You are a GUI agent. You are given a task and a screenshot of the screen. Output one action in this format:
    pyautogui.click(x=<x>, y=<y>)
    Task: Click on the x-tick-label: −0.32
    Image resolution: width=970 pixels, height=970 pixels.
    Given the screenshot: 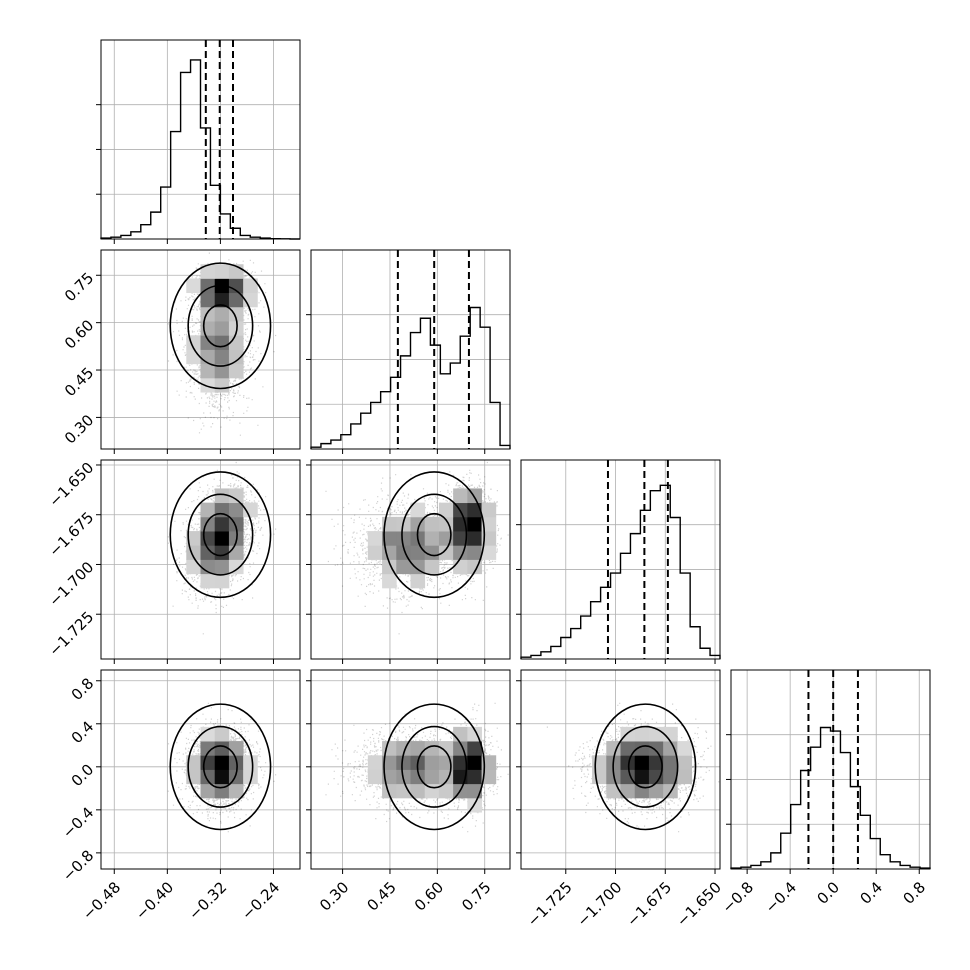 What is the action you would take?
    pyautogui.click(x=207, y=900)
    